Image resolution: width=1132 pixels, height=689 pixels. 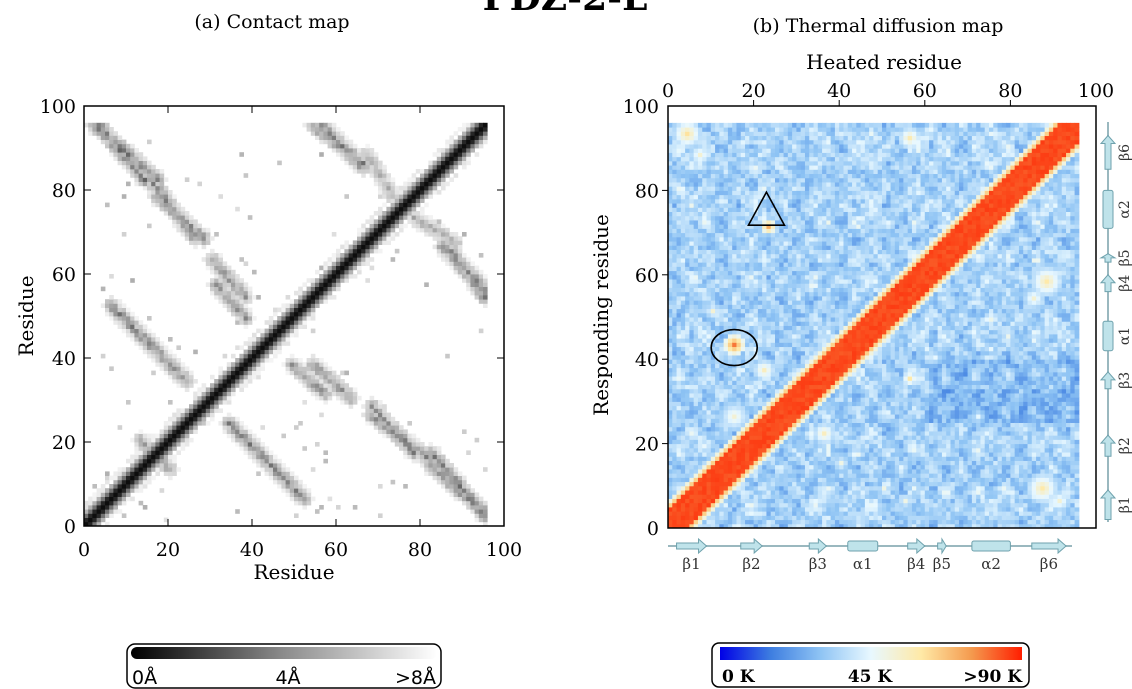 I want to click on thermal-ytick-label: 60, so click(x=647, y=276).